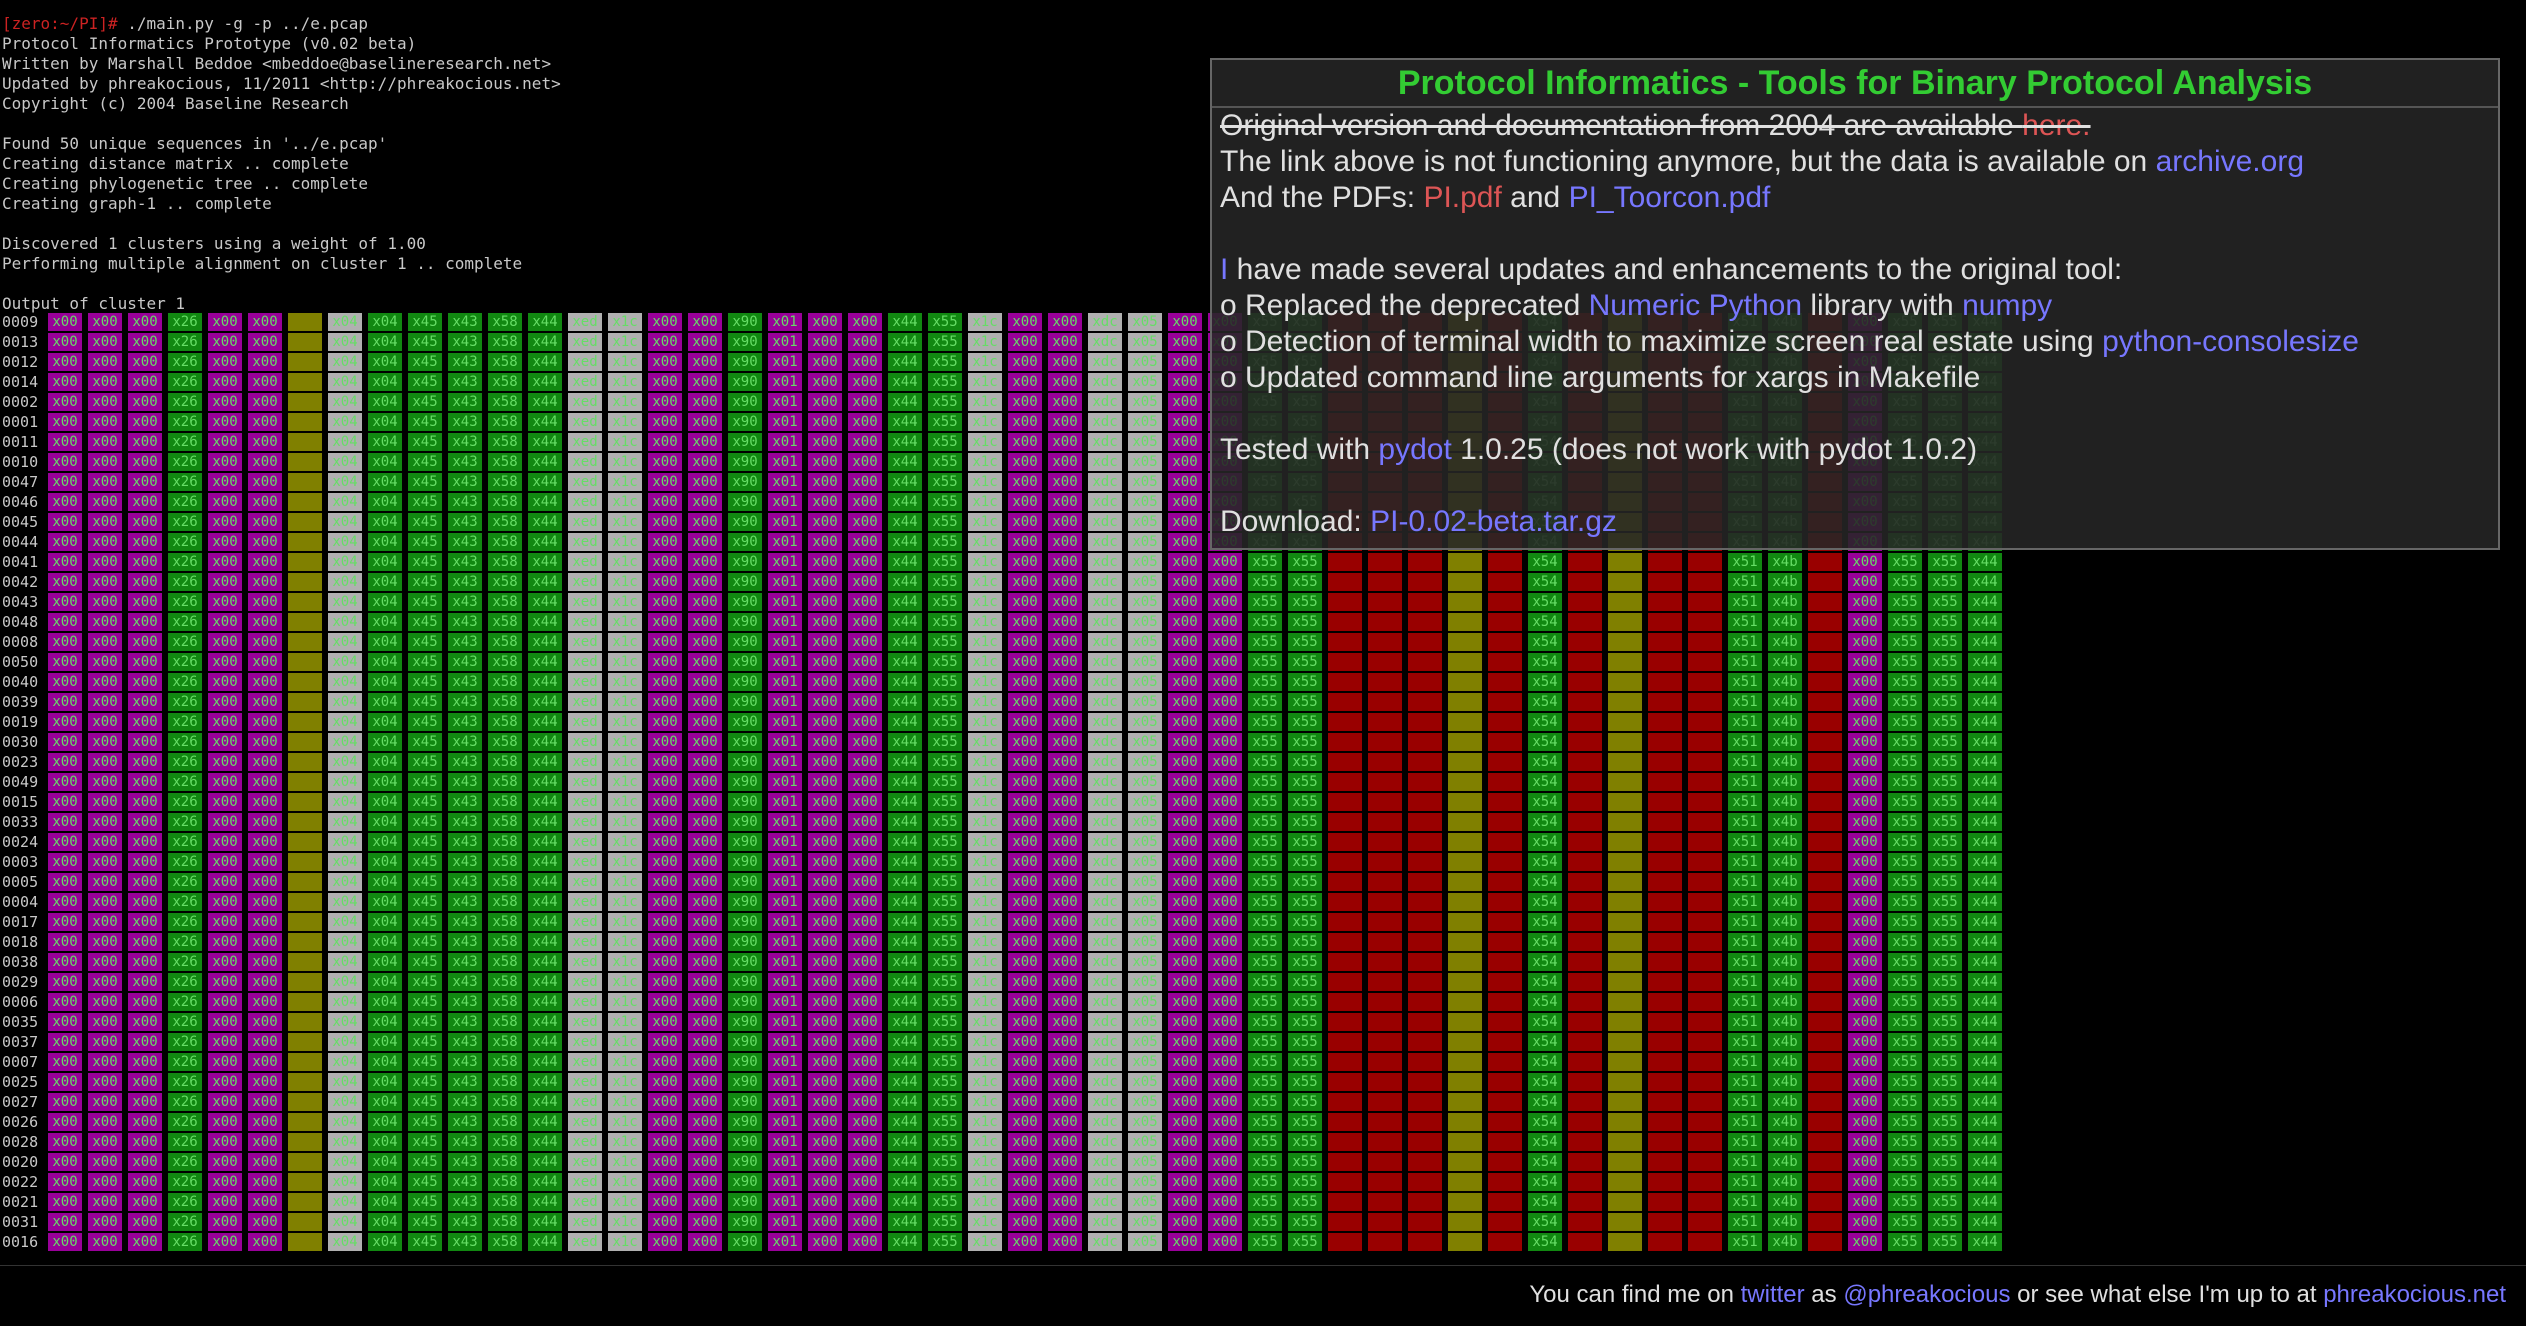  I want to click on row-id: 0014, so click(20, 382).